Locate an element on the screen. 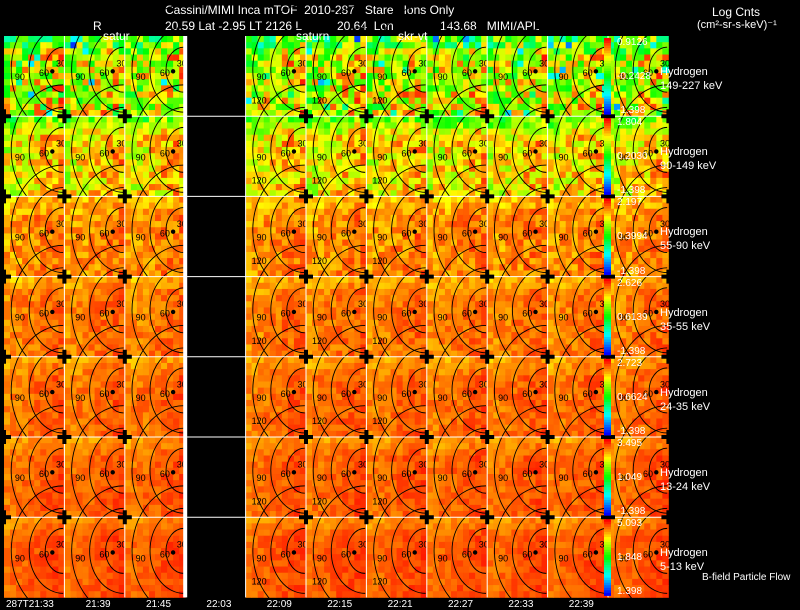 This screenshot has height=610, width=800. lt-value: 2126 is located at coordinates (279, 26).